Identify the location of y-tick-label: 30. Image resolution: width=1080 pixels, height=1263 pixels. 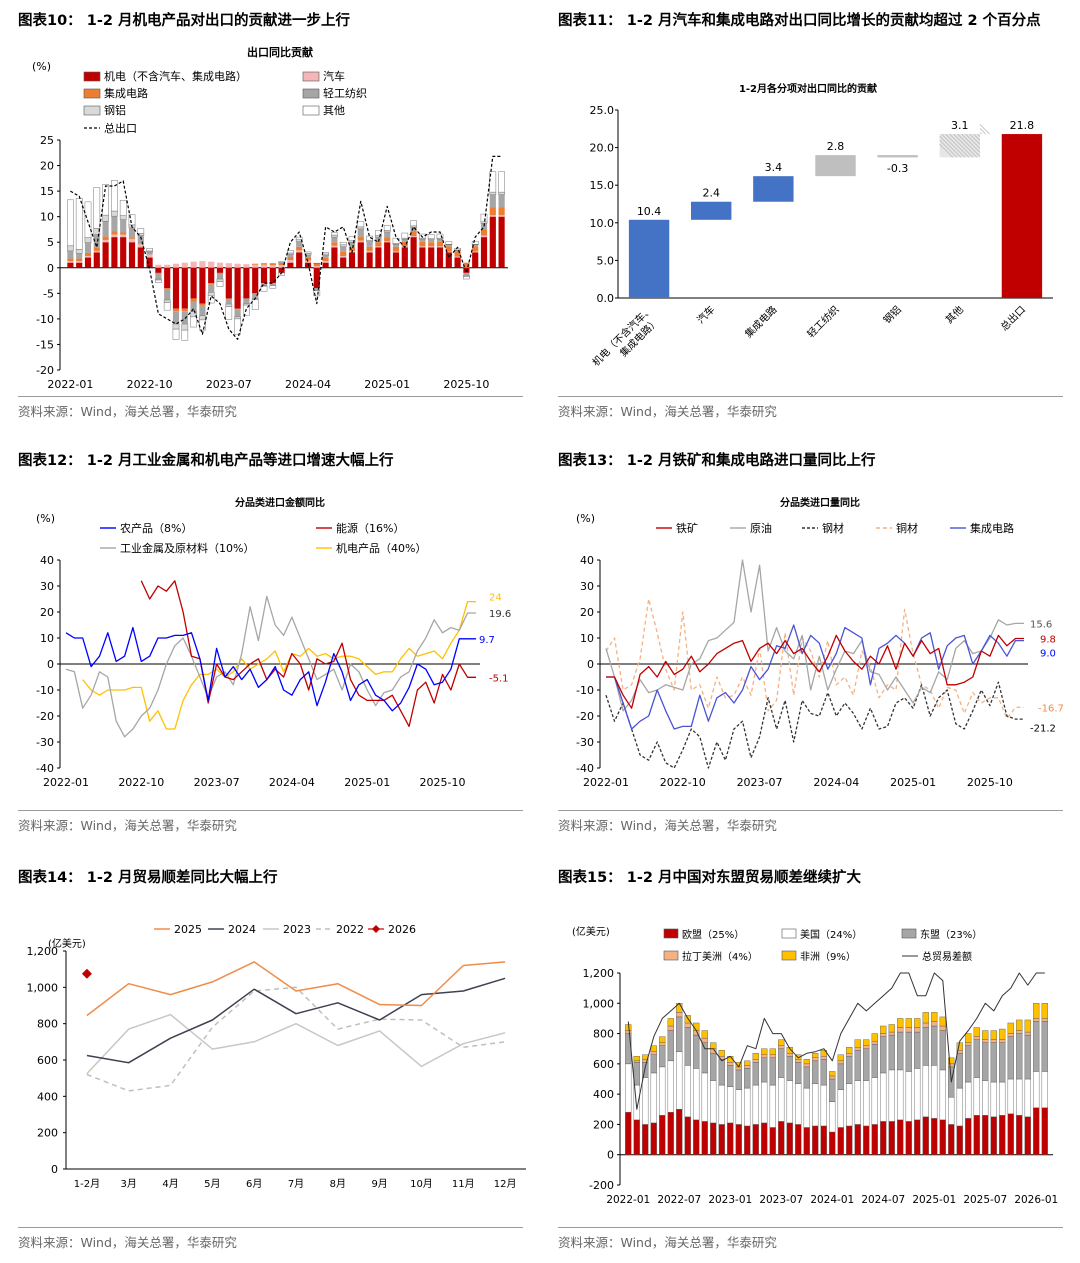
(587, 586).